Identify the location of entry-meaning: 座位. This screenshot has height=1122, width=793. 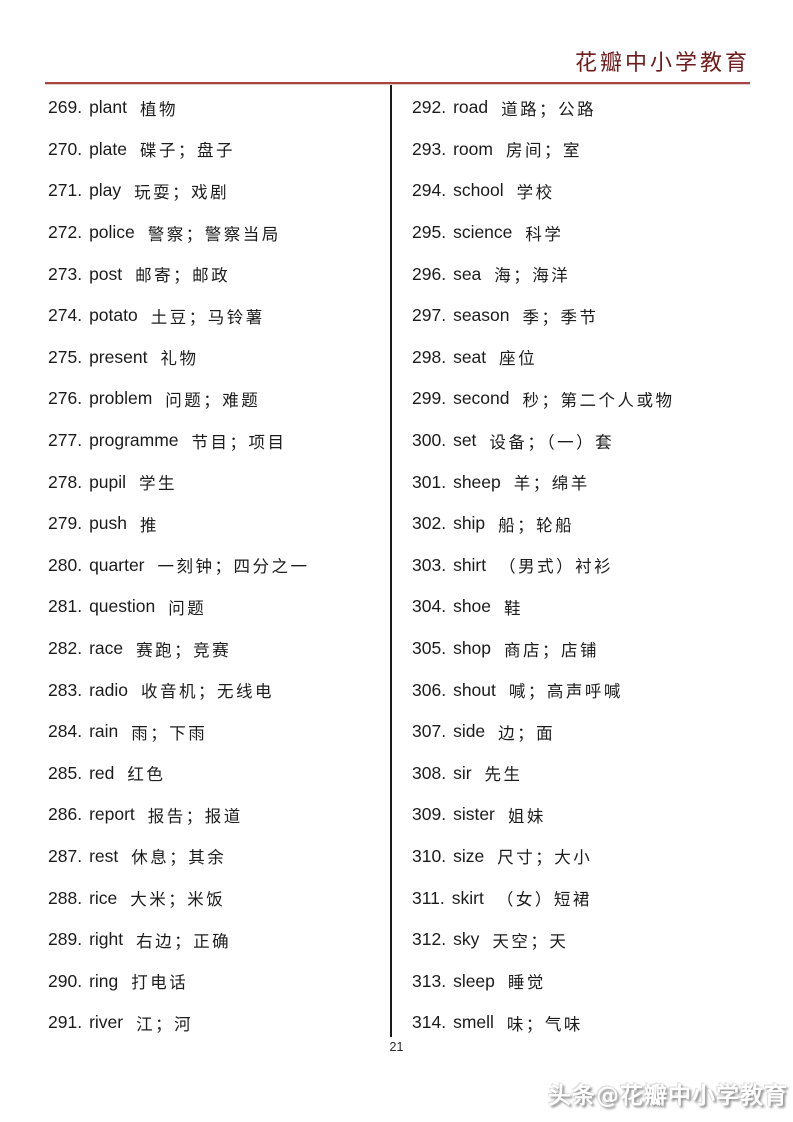
(518, 359).